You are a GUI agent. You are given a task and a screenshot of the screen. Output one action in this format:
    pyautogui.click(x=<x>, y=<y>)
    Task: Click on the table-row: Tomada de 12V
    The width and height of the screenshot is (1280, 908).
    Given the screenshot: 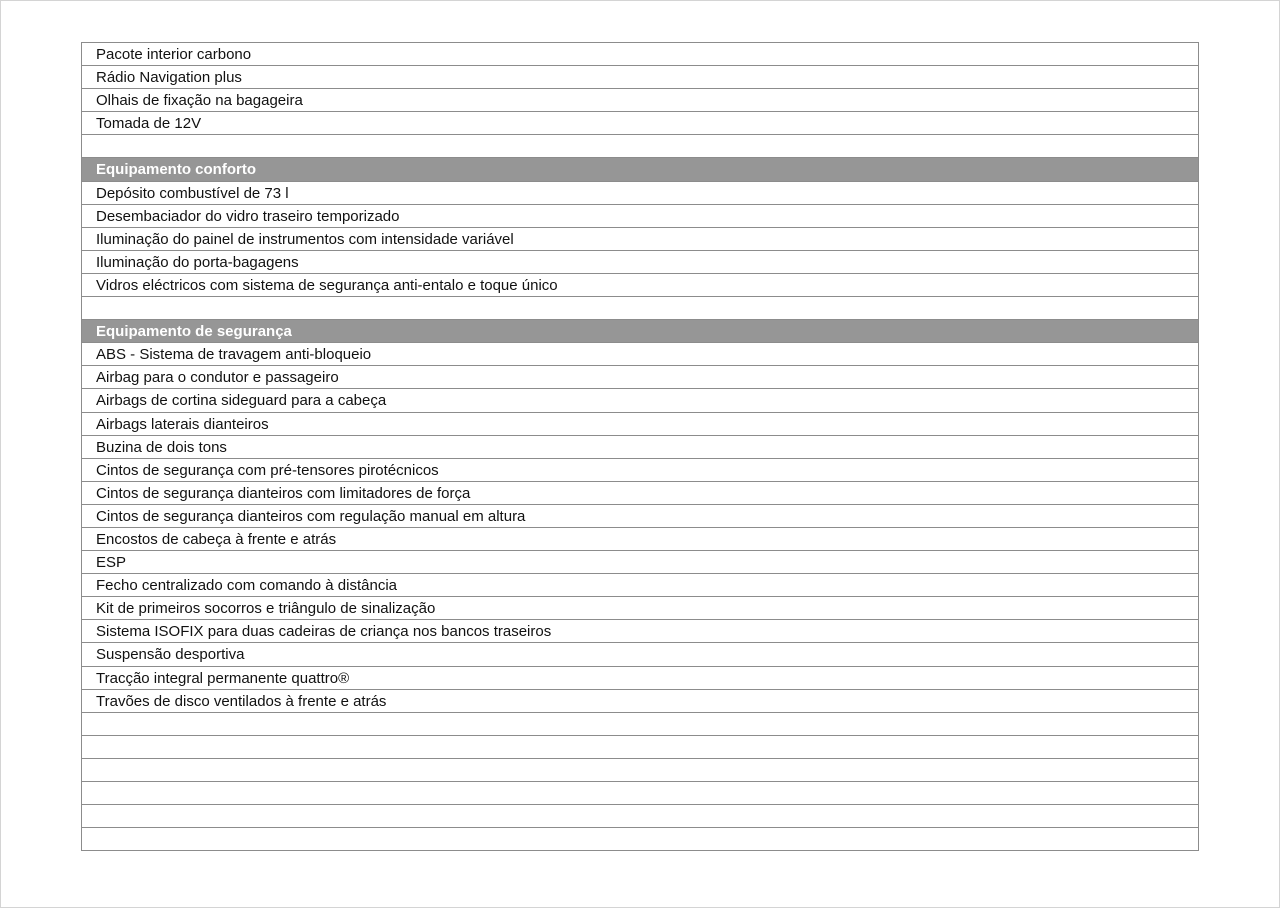 What is the action you would take?
    pyautogui.click(x=640, y=124)
    